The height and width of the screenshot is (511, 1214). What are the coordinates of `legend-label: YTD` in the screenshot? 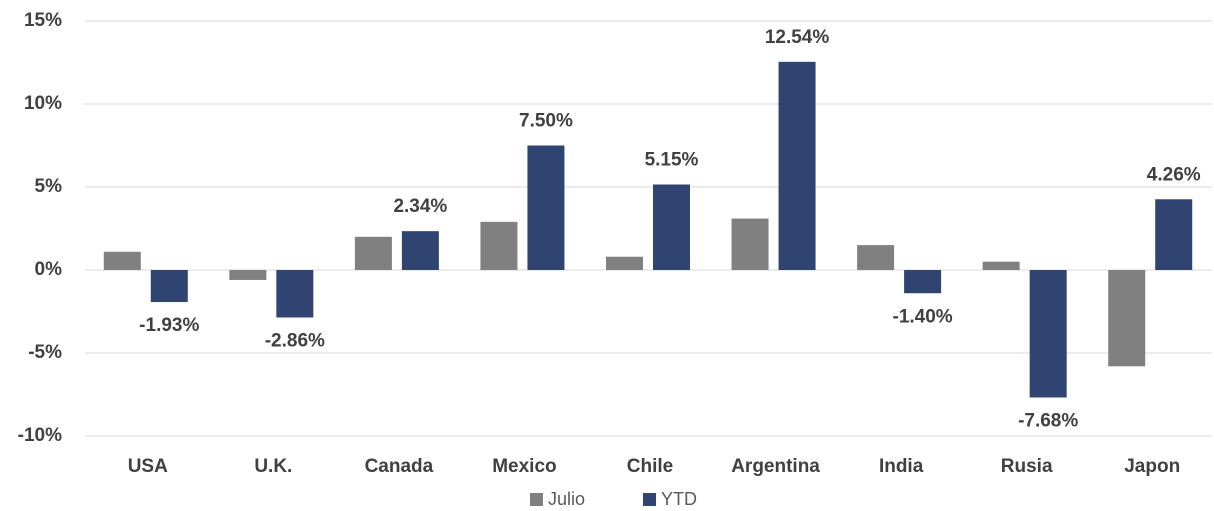 It's located at (679, 499).